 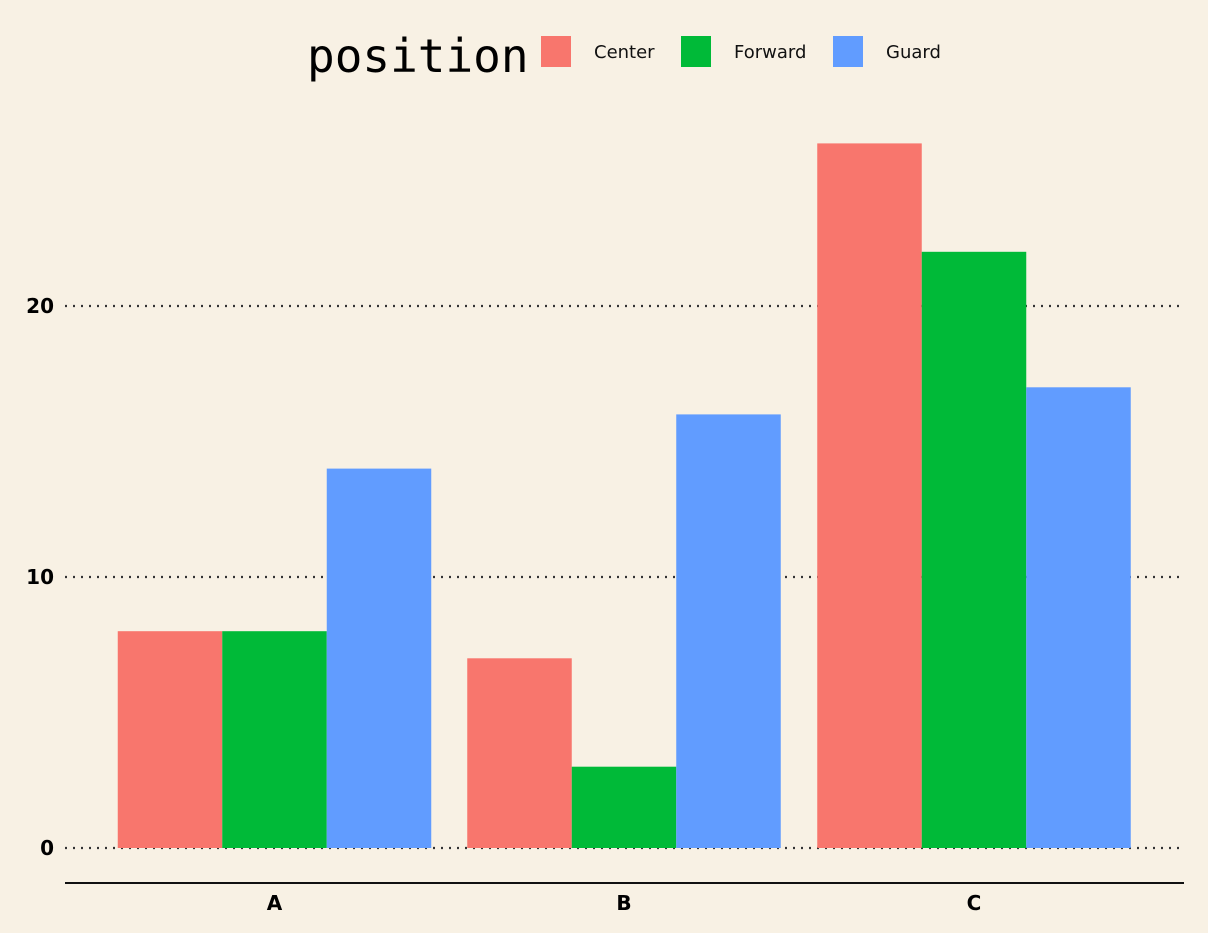 I want to click on x-tick-label: B, so click(x=623, y=903).